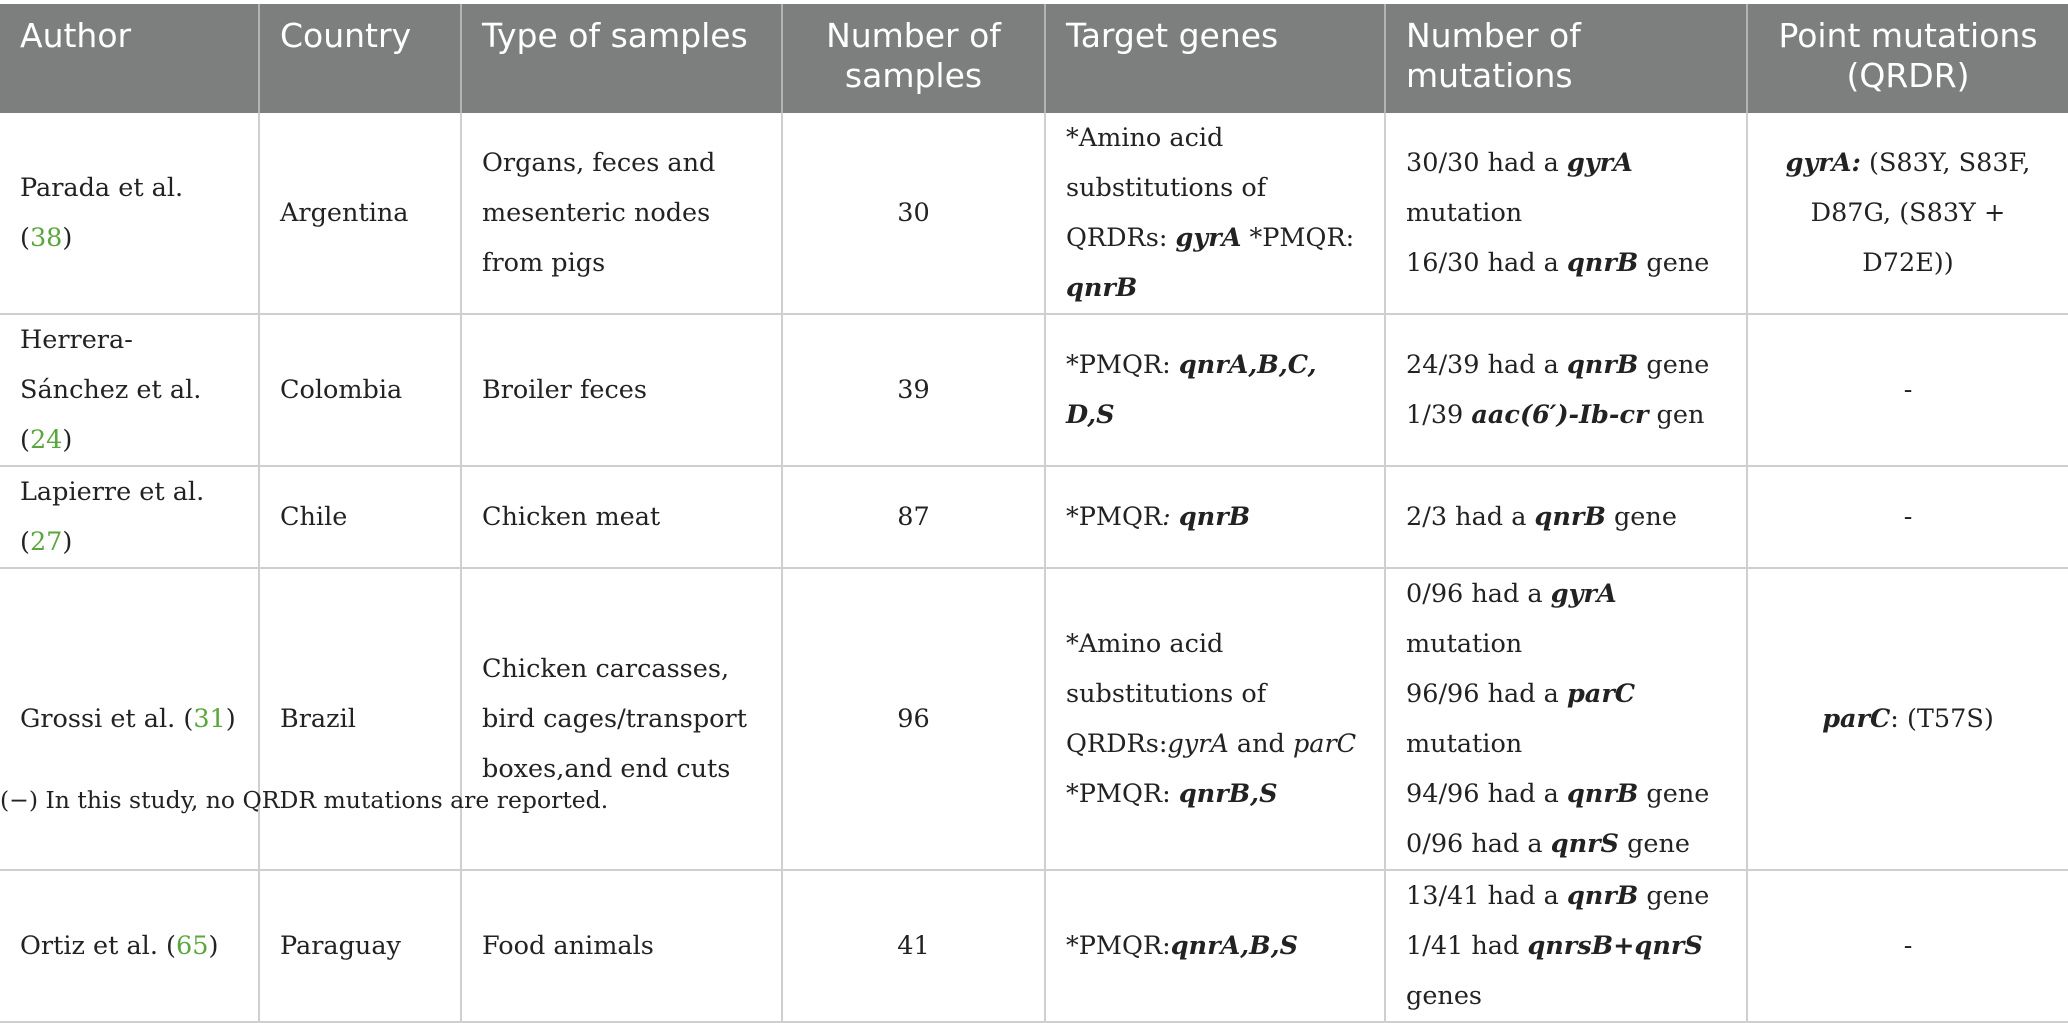 Image resolution: width=2068 pixels, height=1023 pixels. What do you see at coordinates (192, 946) in the screenshot?
I see `reference-link: 65` at bounding box center [192, 946].